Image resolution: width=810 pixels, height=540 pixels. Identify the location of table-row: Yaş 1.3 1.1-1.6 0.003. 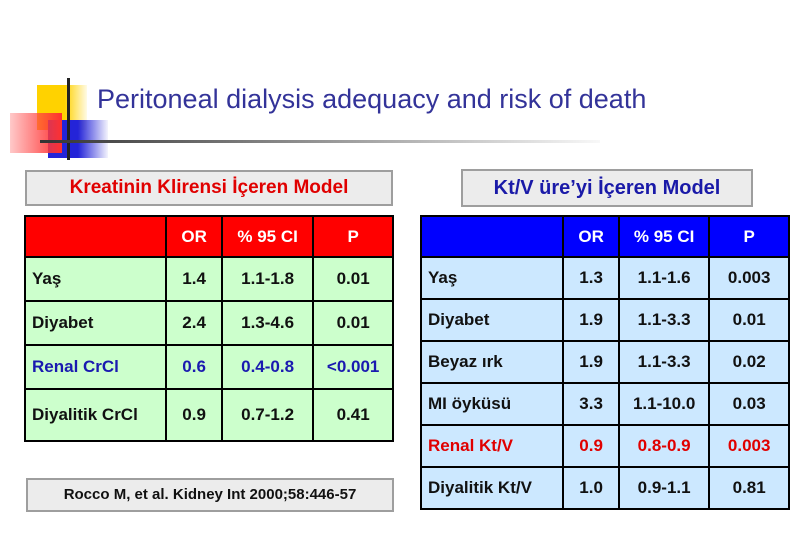
(604, 278).